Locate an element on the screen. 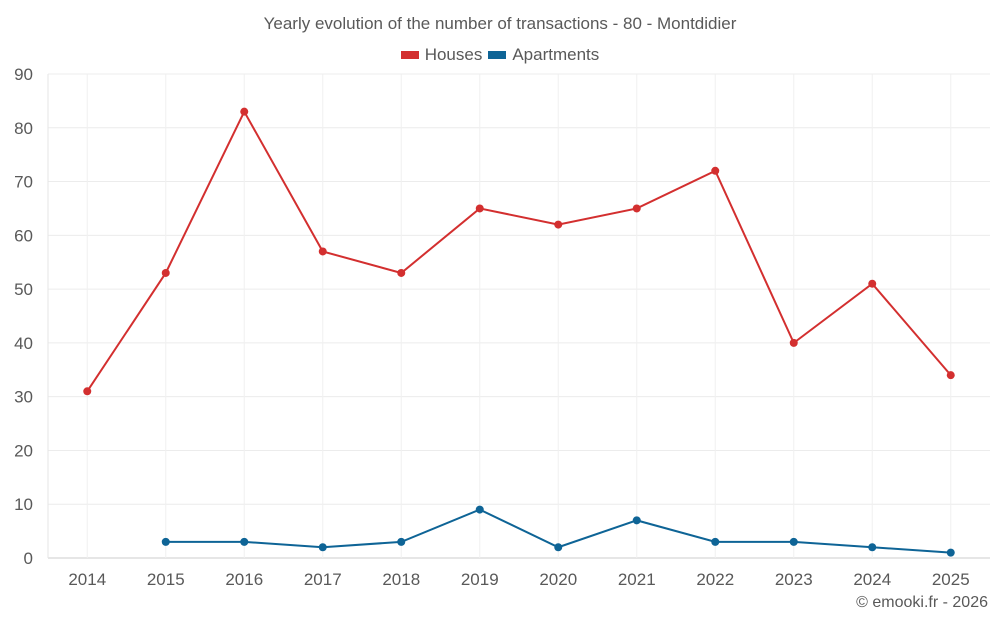  data-point-houses-2018 is located at coordinates (401, 272).